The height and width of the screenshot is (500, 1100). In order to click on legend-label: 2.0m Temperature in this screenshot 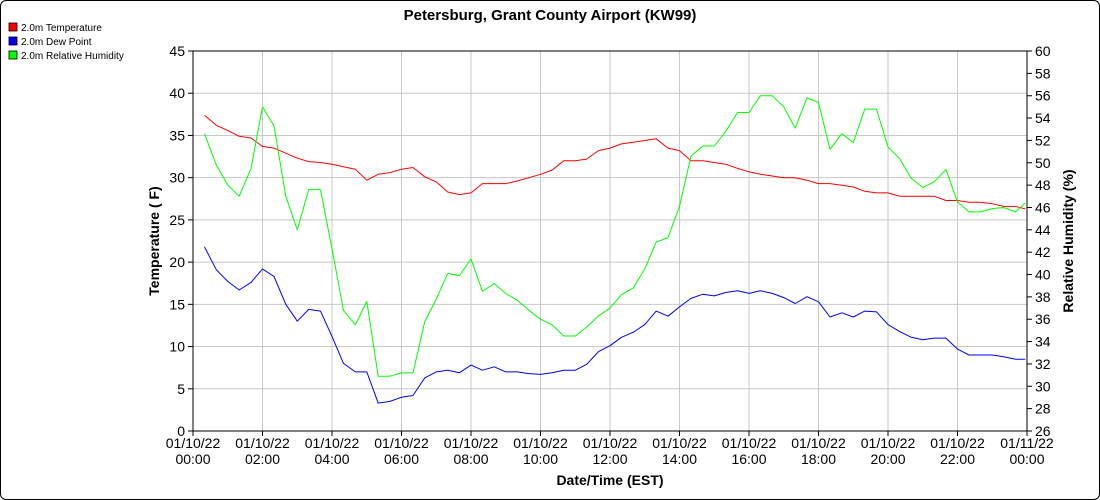, I will do `click(61, 28)`.